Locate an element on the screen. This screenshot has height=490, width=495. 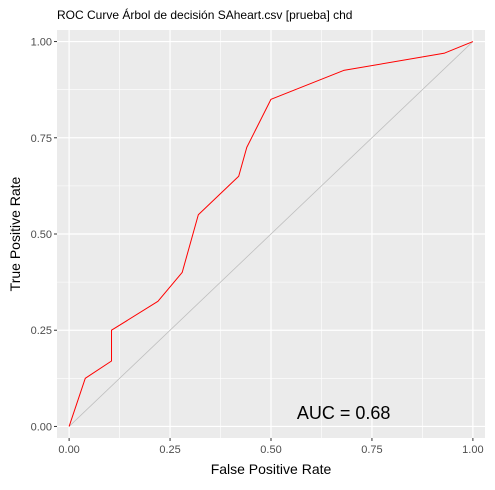
y-tick-label-2: 0.50 is located at coordinates (41, 235).